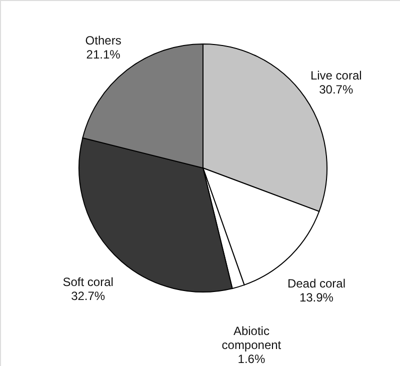  What do you see at coordinates (103, 54) in the screenshot?
I see `data-label: 21.1%` at bounding box center [103, 54].